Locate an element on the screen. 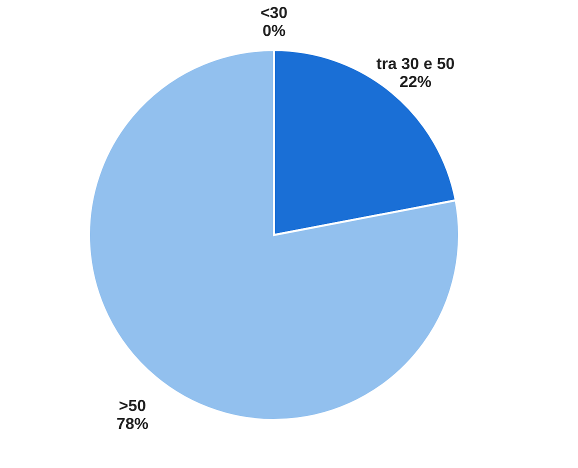 This screenshot has width=578, height=468. text: 0% is located at coordinates (274, 31).